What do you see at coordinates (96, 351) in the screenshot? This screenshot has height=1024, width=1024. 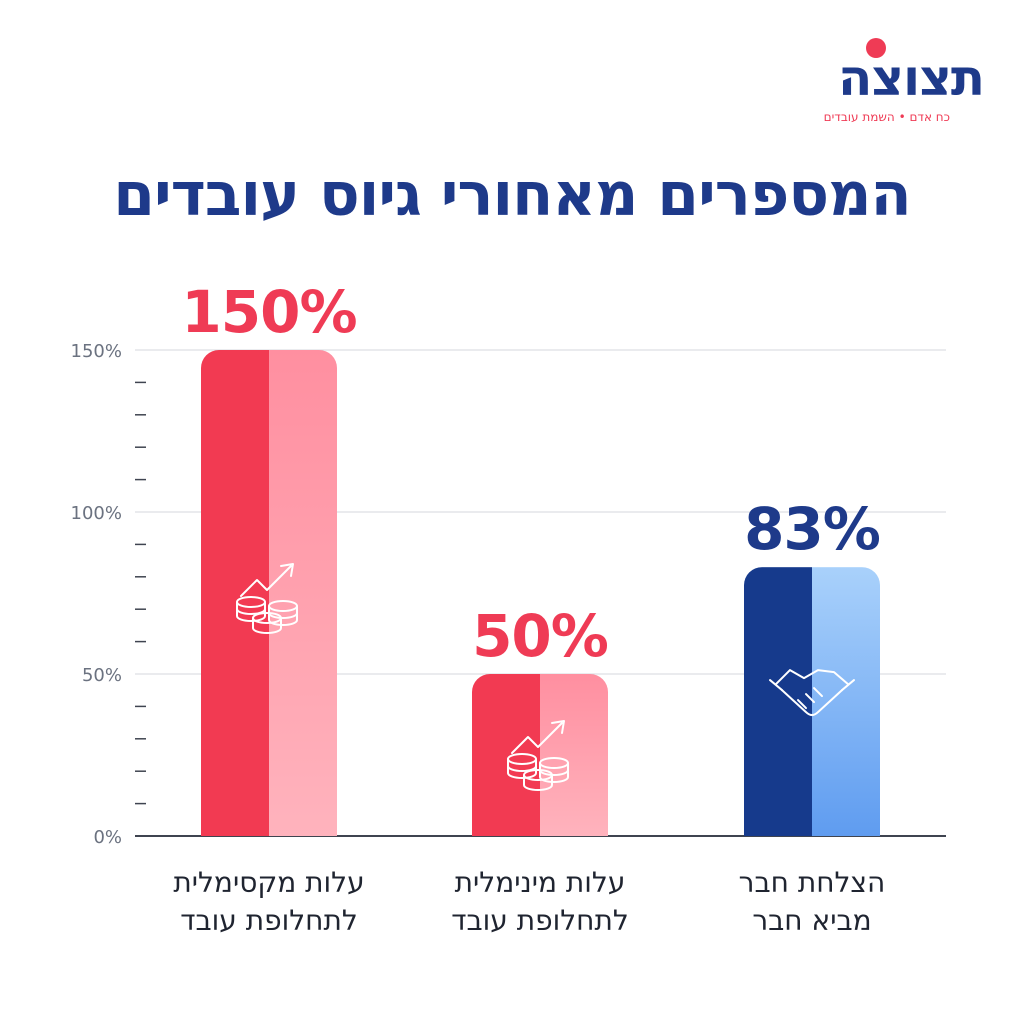 I see `y-tick-label: 150%` at bounding box center [96, 351].